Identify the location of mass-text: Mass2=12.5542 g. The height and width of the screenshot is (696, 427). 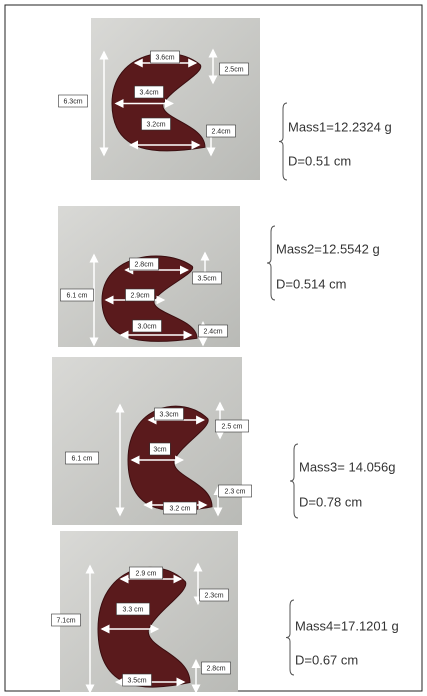
(328, 248).